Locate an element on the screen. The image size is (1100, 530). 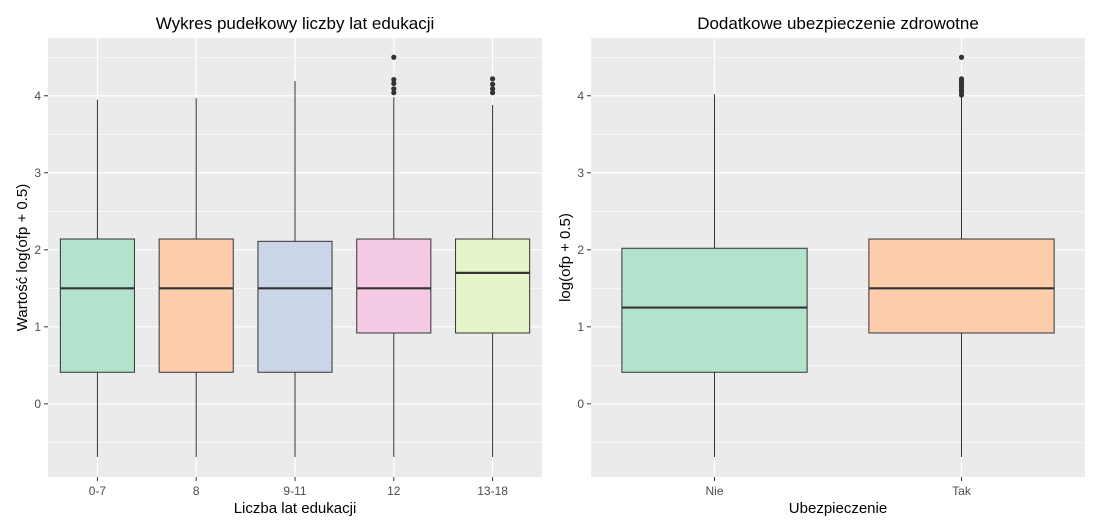
x-tick-label: Nie is located at coordinates (714, 491).